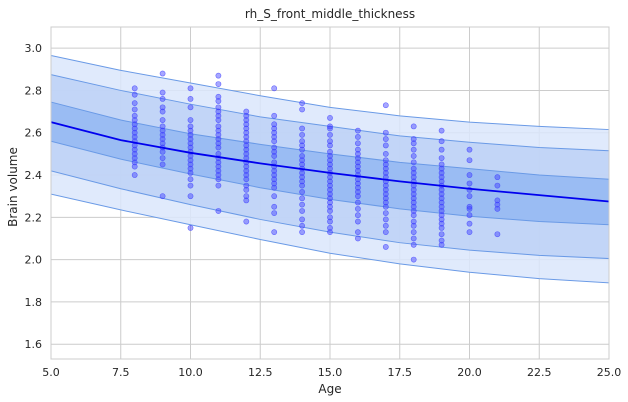 The width and height of the screenshot is (628, 402). Describe the element at coordinates (34, 48) in the screenshot. I see `y-tick-label: 3.0` at that location.